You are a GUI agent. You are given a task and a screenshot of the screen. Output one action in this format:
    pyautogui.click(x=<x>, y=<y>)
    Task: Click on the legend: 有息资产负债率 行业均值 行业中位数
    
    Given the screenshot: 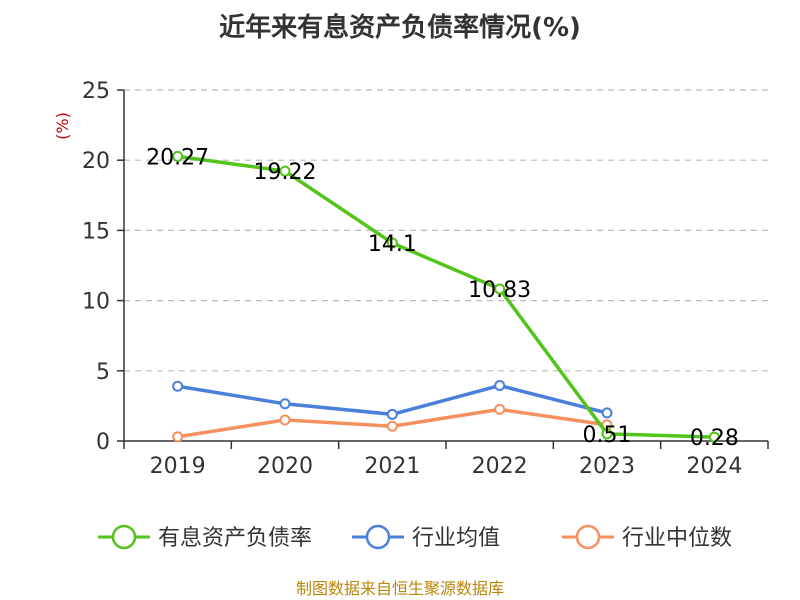 What is the action you would take?
    pyautogui.click(x=415, y=537)
    